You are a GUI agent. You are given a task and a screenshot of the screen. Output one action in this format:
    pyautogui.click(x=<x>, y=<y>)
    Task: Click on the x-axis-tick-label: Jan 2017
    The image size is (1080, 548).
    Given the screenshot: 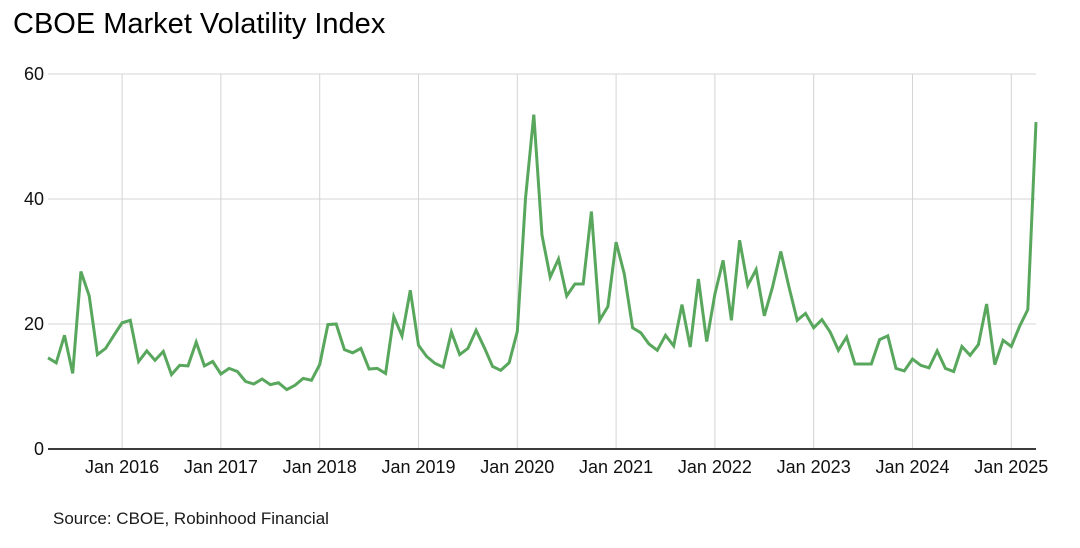 What is the action you would take?
    pyautogui.click(x=220, y=467)
    